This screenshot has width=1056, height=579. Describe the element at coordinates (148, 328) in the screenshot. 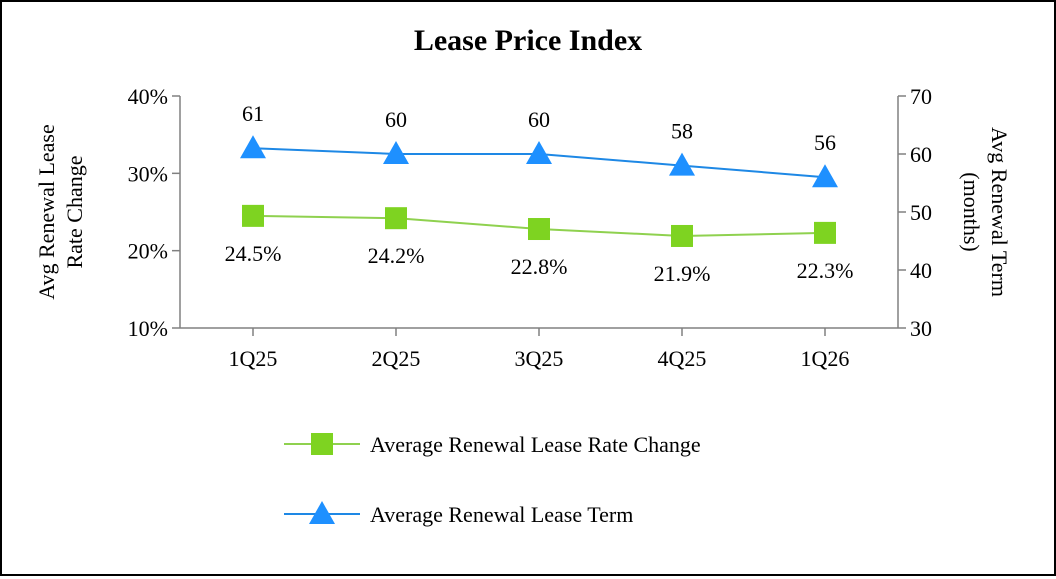

I see `left-tick-label: 10%` at that location.